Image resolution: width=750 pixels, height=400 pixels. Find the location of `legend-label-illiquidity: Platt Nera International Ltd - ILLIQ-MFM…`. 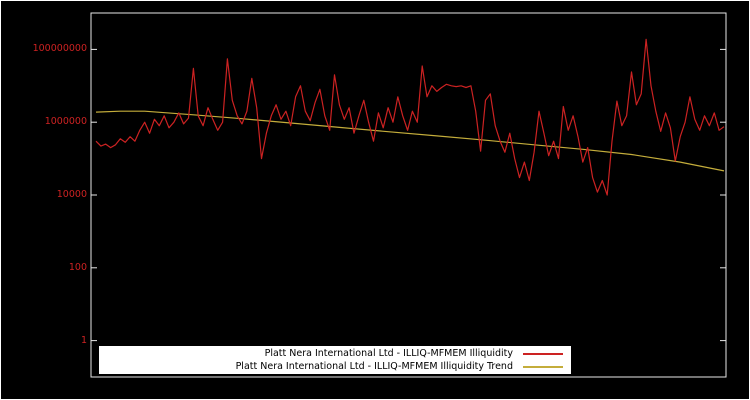

legend-label-illiquidity: Platt Nera International Ltd - ILLIQ-MFM… is located at coordinates (388, 353).